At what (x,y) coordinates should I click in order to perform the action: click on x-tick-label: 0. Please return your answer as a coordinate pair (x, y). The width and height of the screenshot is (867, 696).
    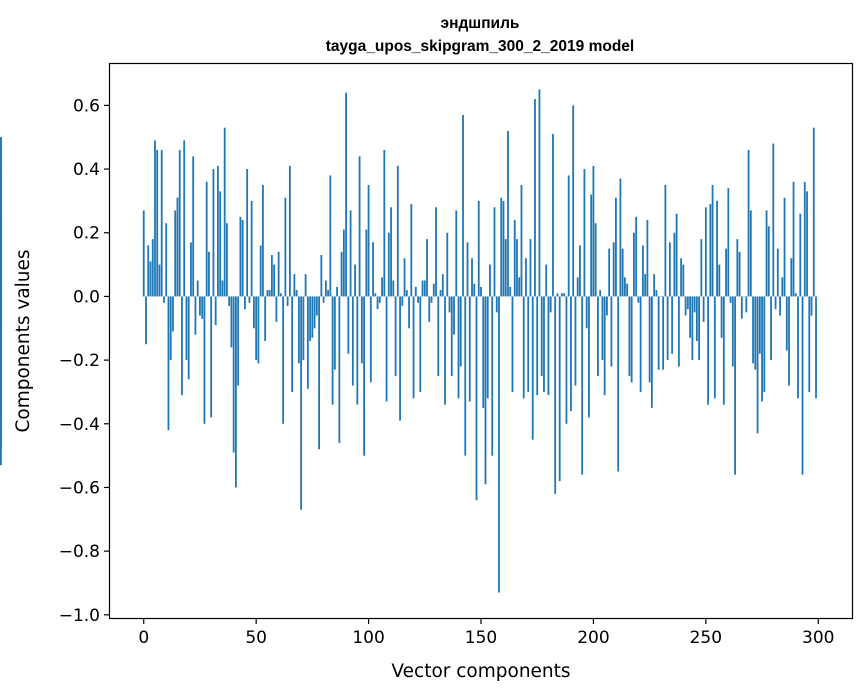
    Looking at the image, I should click on (143, 638).